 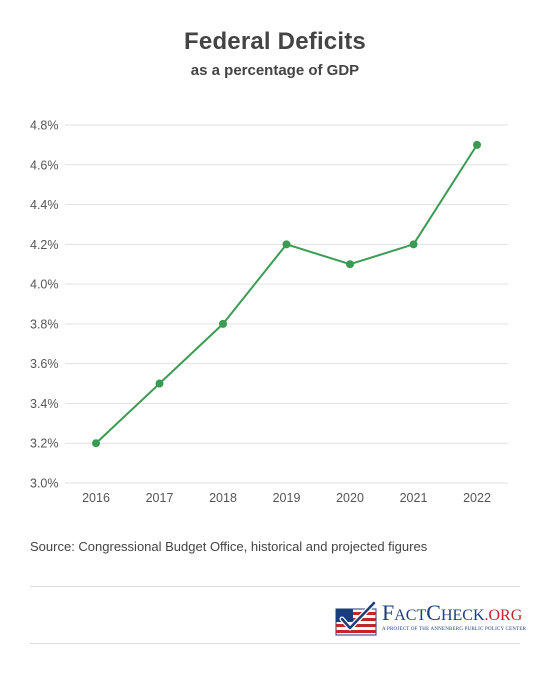 What do you see at coordinates (223, 498) in the screenshot?
I see `x-tick-label: 2018` at bounding box center [223, 498].